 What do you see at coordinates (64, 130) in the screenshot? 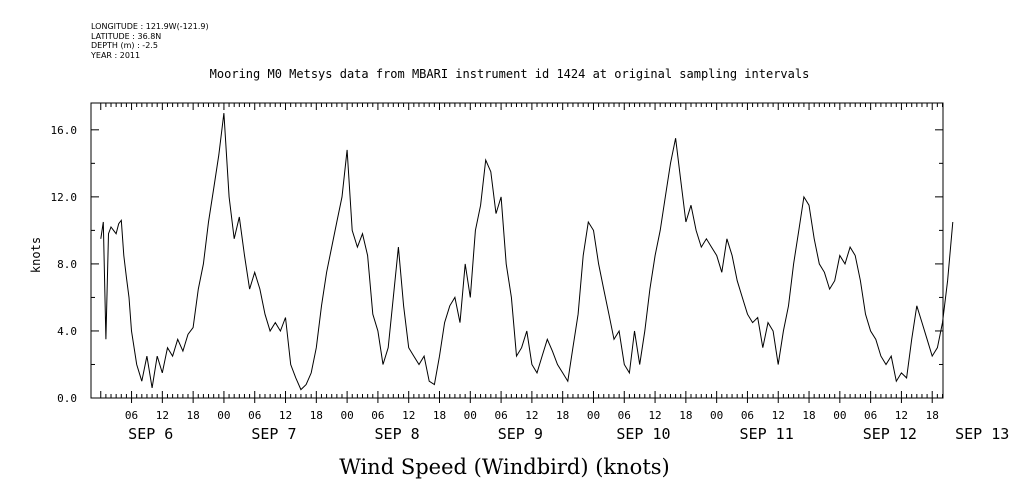
I see `y-tick-label: 16.0` at bounding box center [64, 130].